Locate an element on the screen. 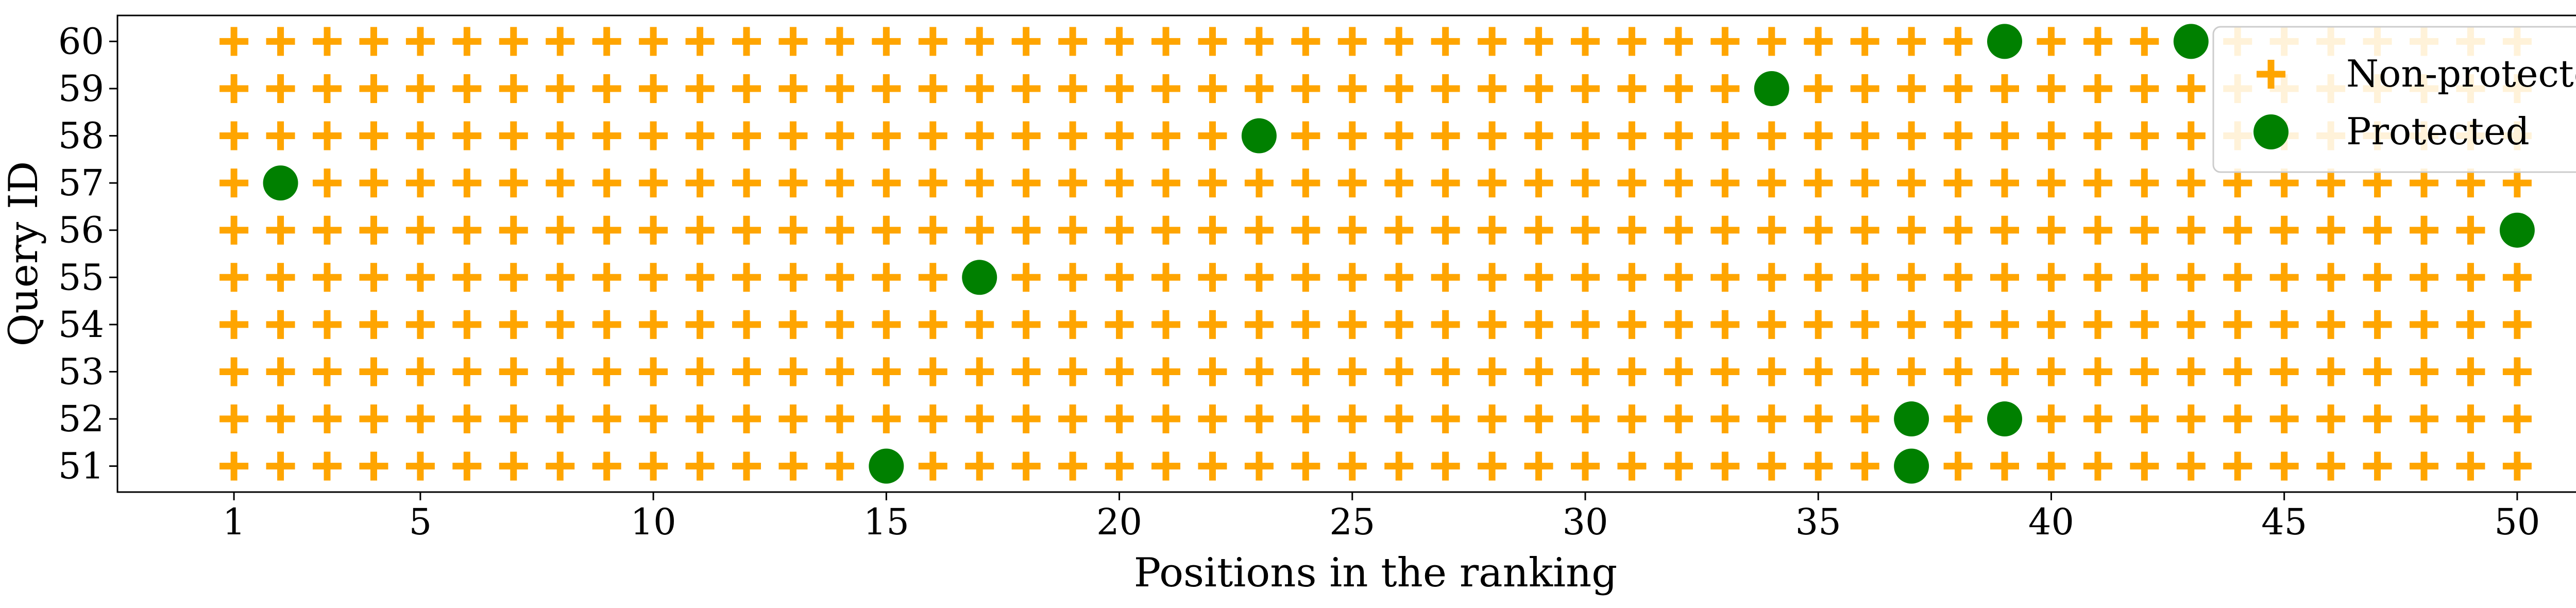 The image size is (2576, 608). x-tick-label: 35 is located at coordinates (1818, 522).